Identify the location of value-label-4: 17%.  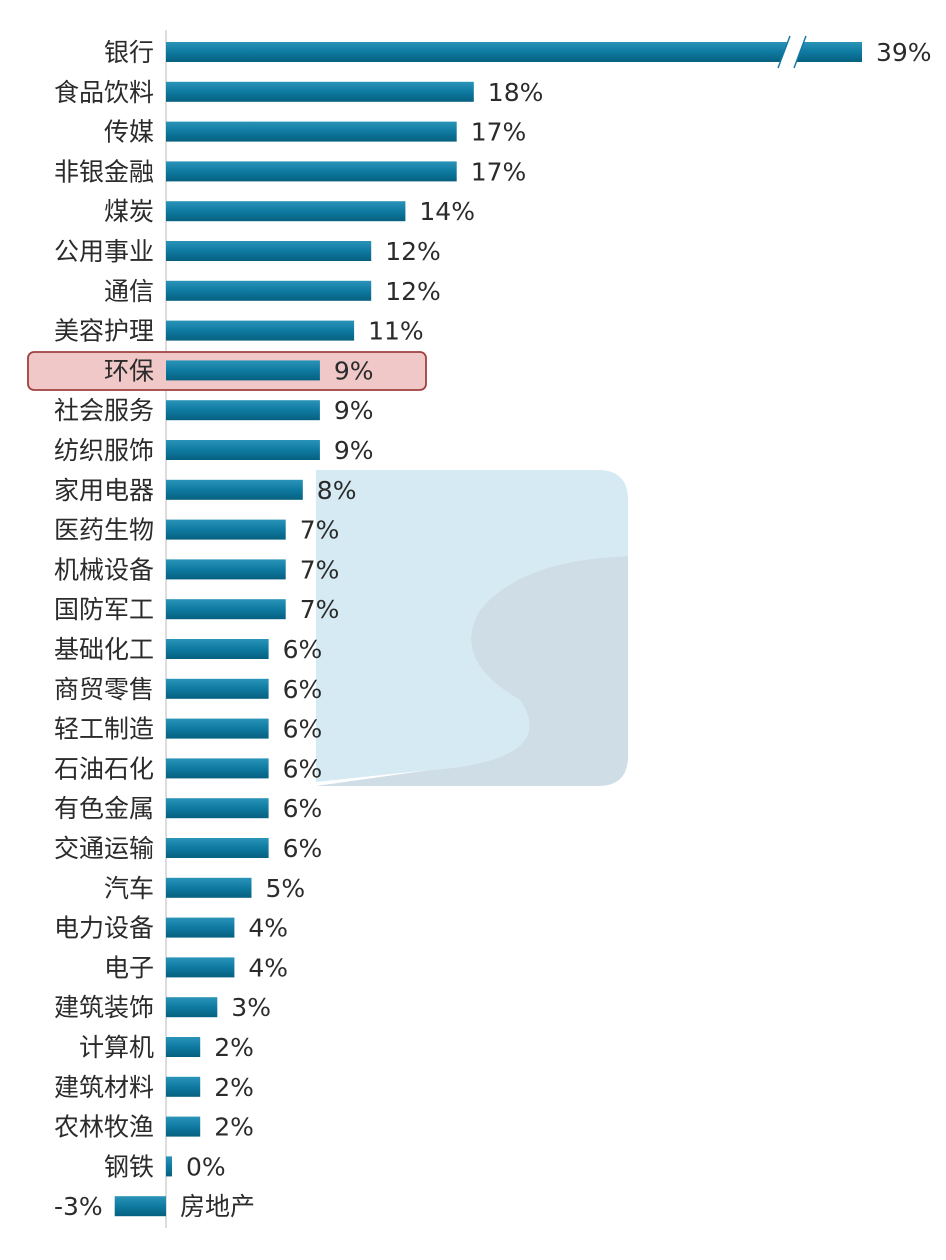
(499, 171).